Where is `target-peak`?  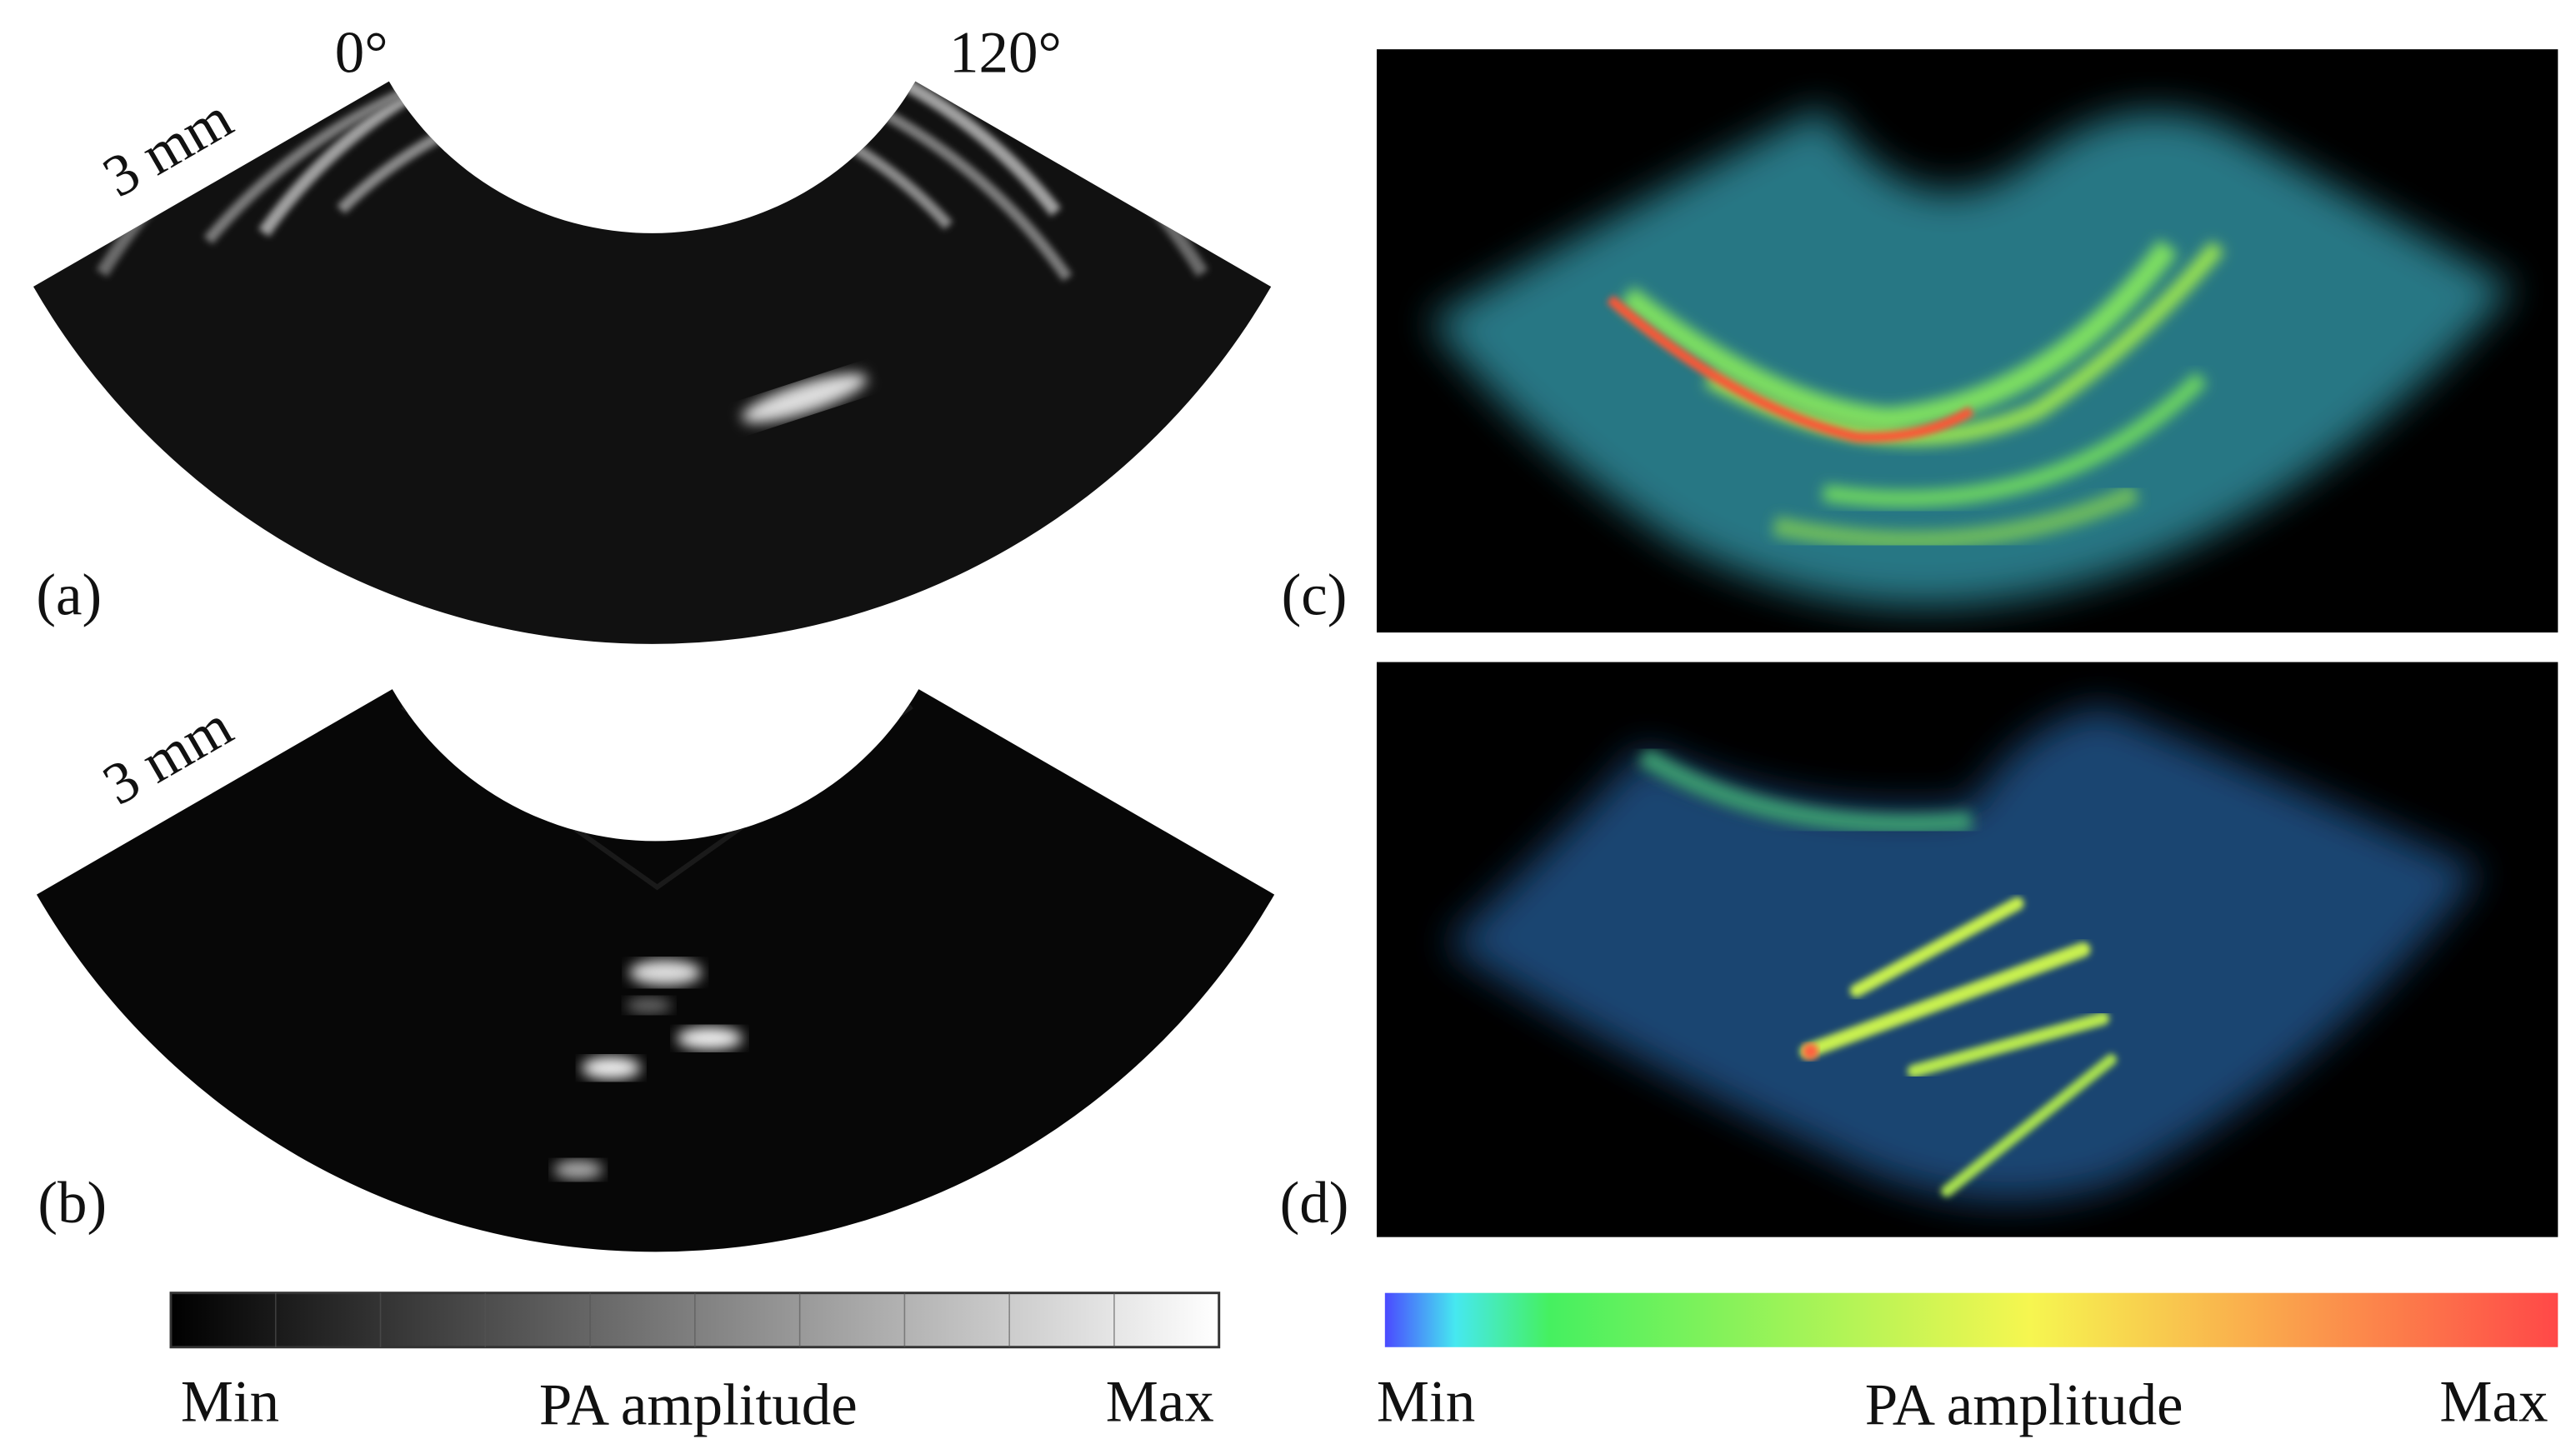
target-peak is located at coordinates (1811, 1051).